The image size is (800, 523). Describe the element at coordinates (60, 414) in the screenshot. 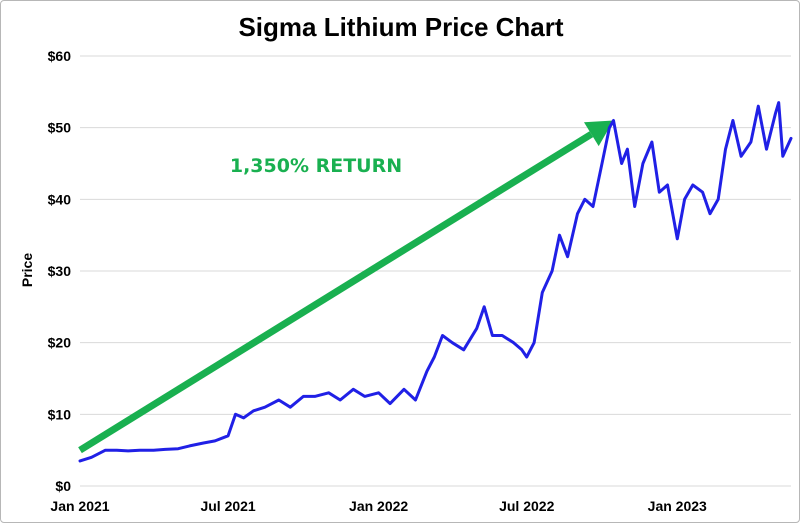

I see `y-tick-label: $10` at that location.